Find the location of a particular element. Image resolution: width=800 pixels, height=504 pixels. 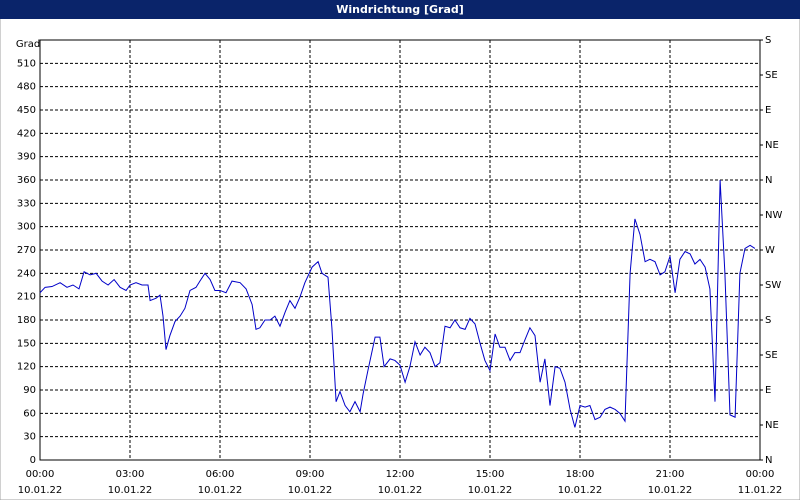

y-tick-label: 360 is located at coordinates (26, 180).